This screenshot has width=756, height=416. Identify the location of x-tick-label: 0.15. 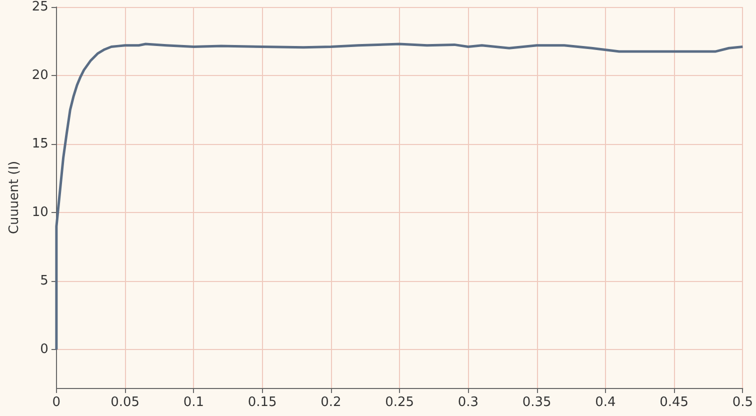
(262, 402).